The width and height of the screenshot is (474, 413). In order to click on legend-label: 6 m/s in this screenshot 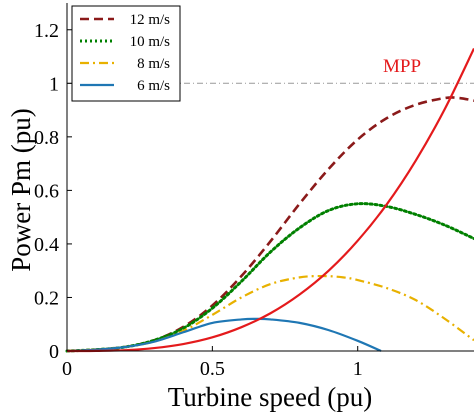, I will do `click(153, 86)`.